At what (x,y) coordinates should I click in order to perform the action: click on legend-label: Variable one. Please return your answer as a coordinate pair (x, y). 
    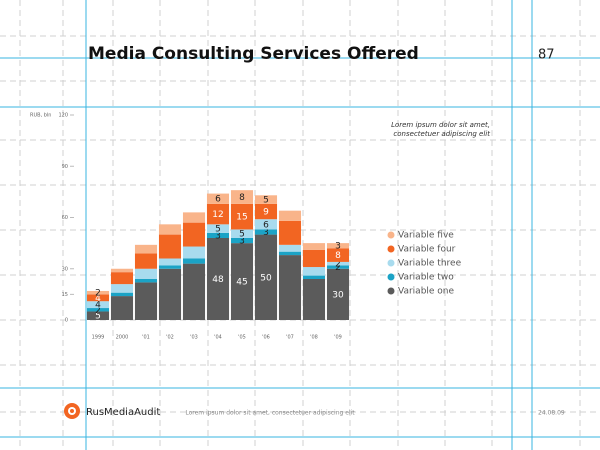
    Looking at the image, I should click on (426, 292).